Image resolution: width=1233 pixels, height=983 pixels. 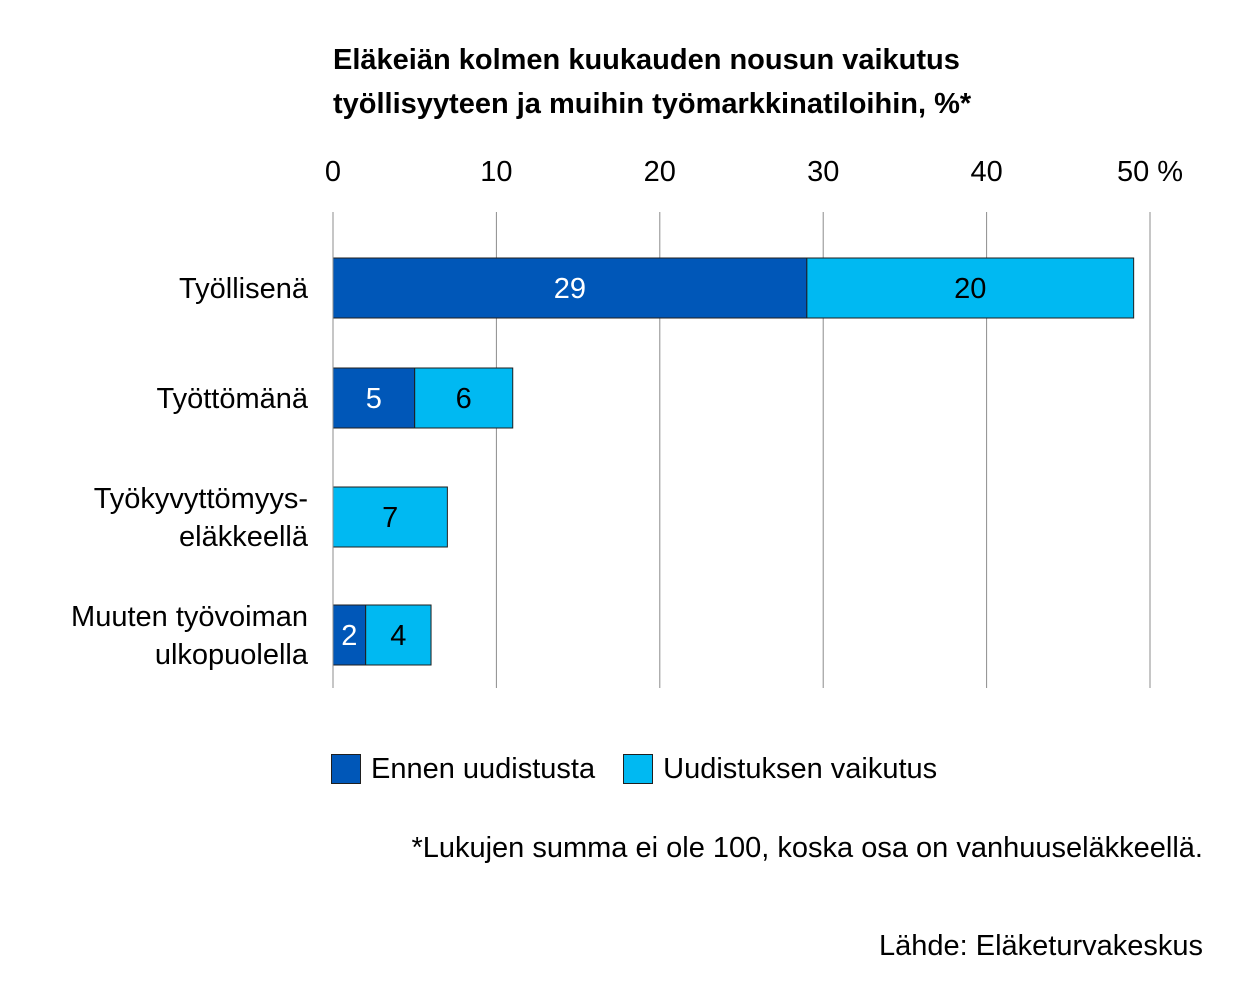 I want to click on x-tick-label: 0, so click(x=333, y=172).